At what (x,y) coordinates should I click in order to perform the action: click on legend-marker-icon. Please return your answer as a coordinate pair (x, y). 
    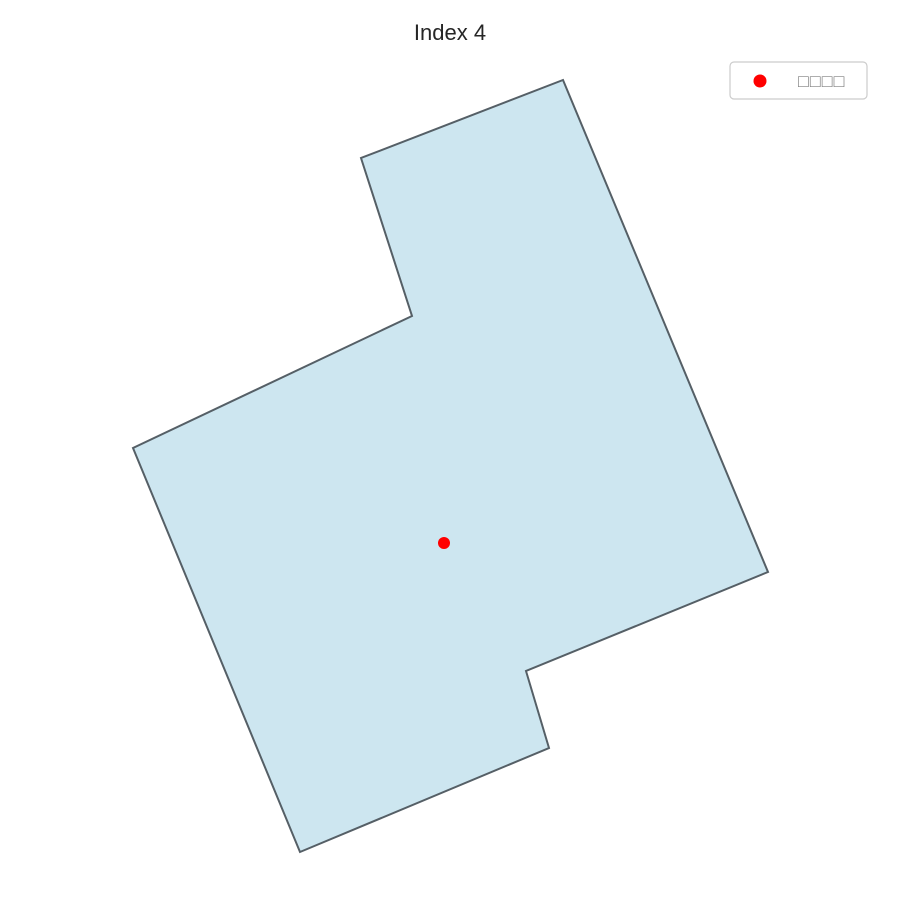
    Looking at the image, I should click on (760, 81).